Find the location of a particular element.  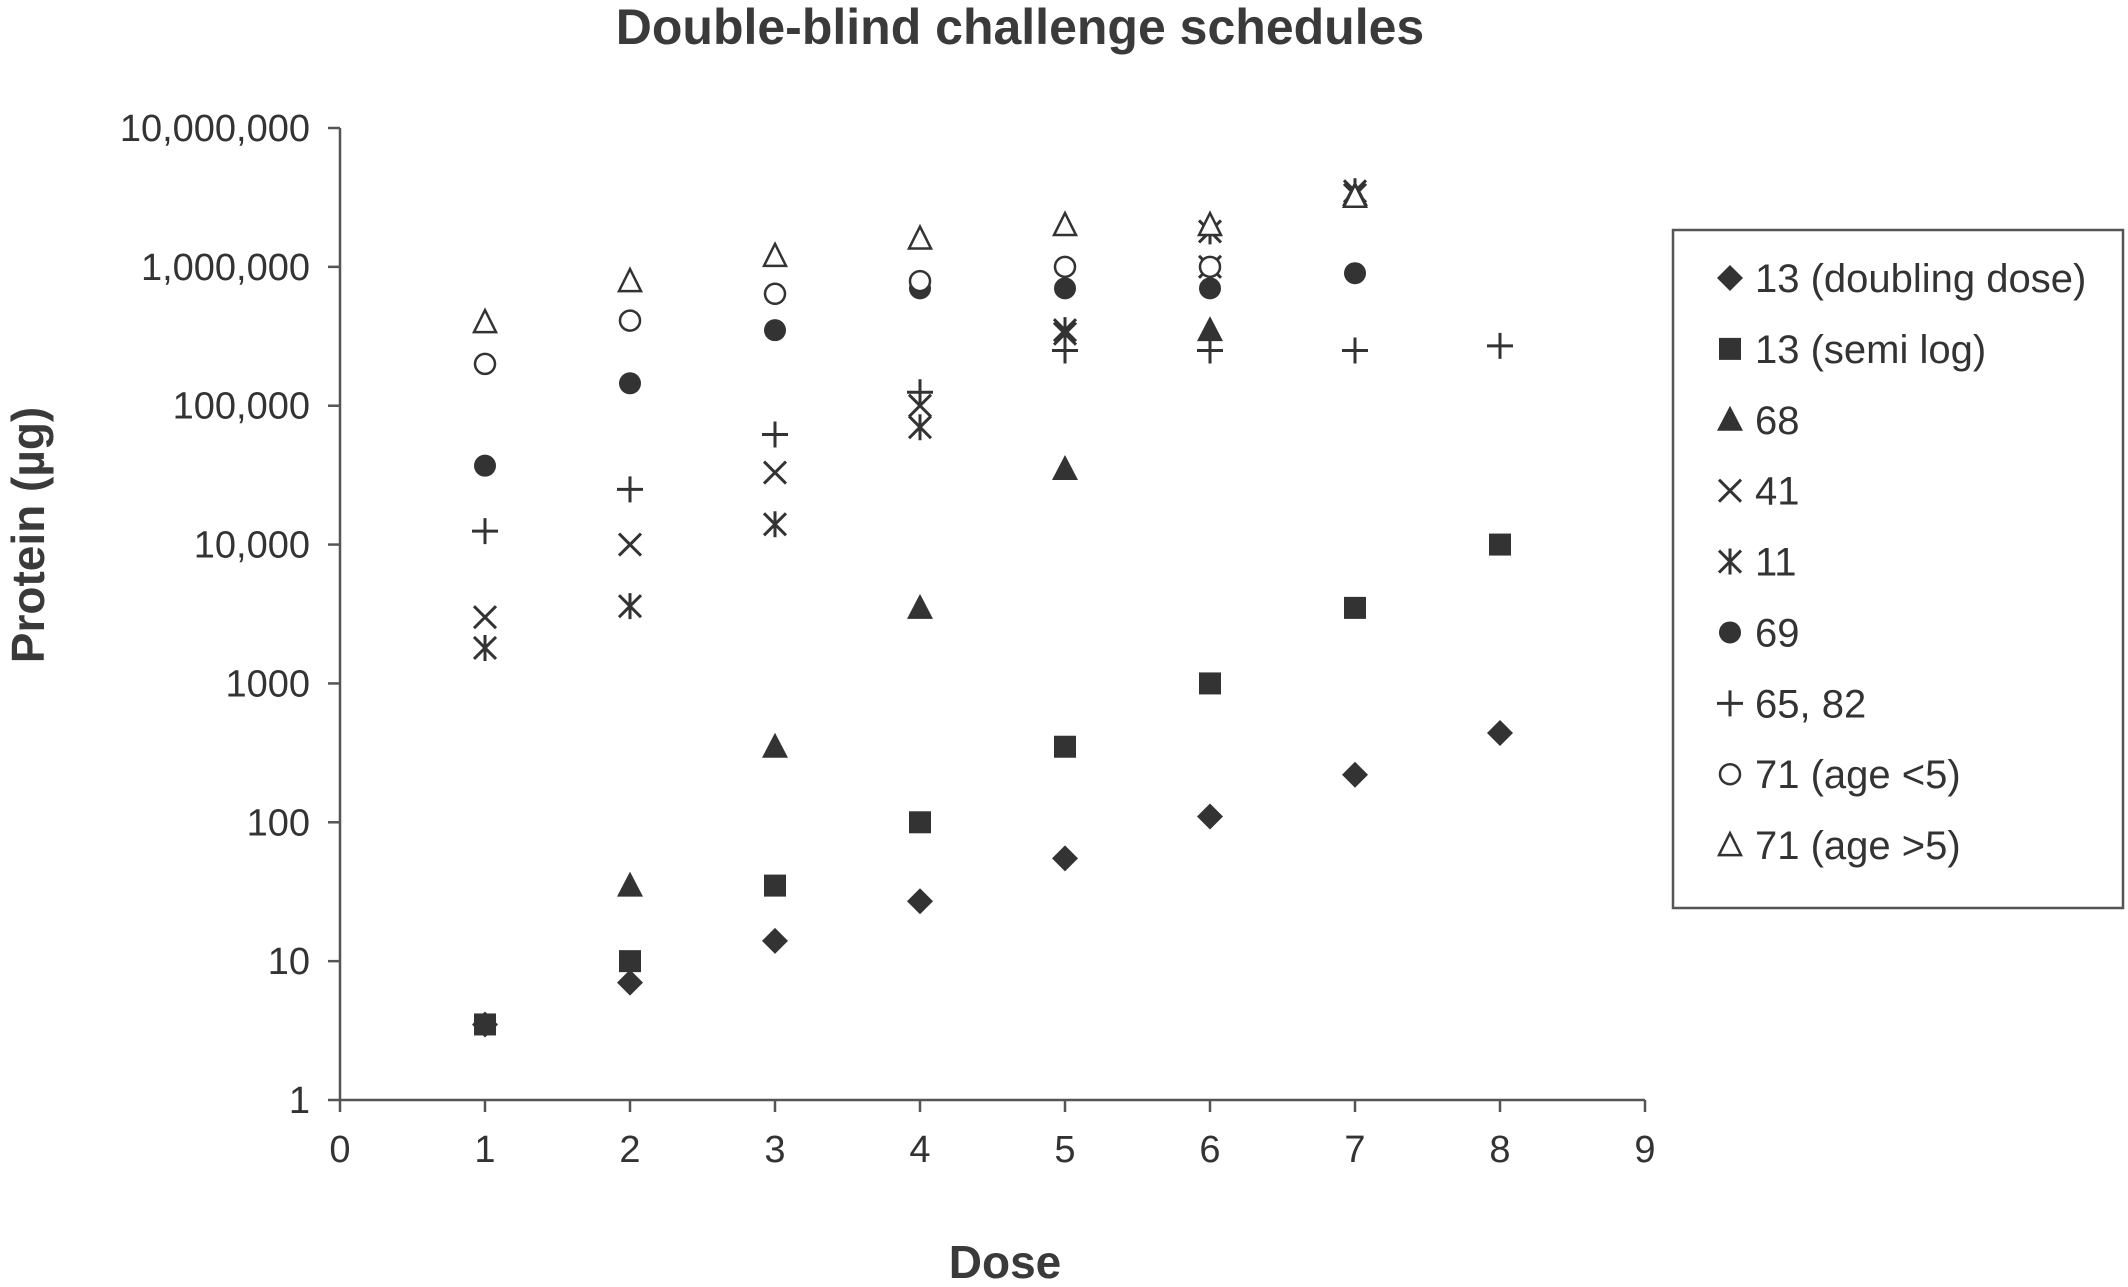

x-tick-label: 0 is located at coordinates (339, 1150).